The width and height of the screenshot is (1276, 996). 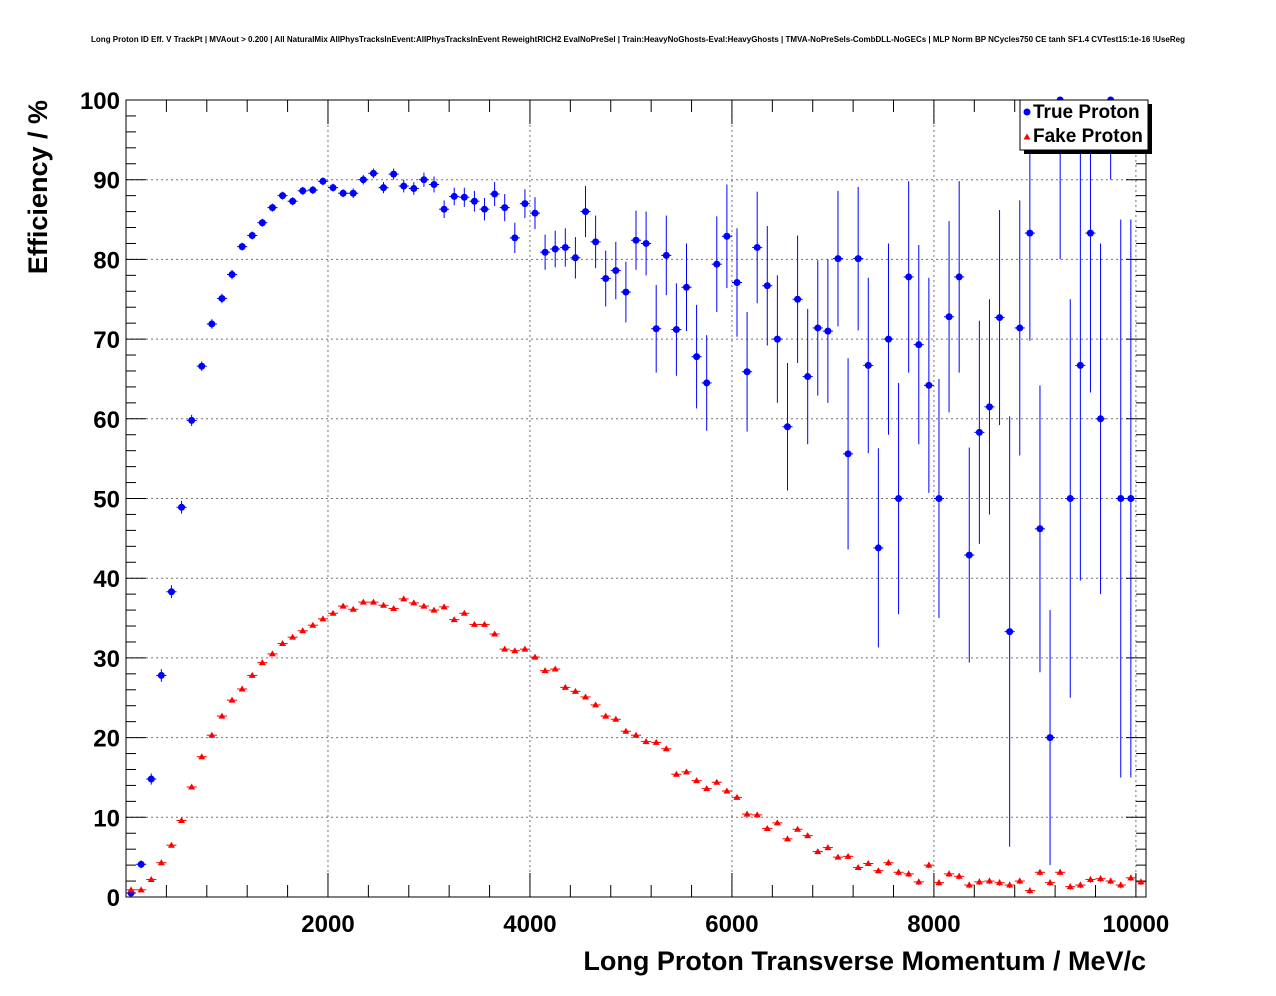 I want to click on y-tick-label: 100, so click(x=100, y=101).